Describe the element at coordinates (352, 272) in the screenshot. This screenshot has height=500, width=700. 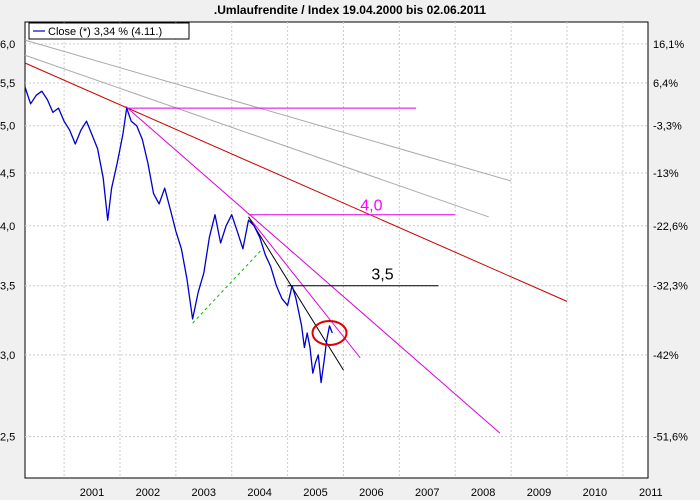
I see `annotations: 4,0 3,5` at that location.